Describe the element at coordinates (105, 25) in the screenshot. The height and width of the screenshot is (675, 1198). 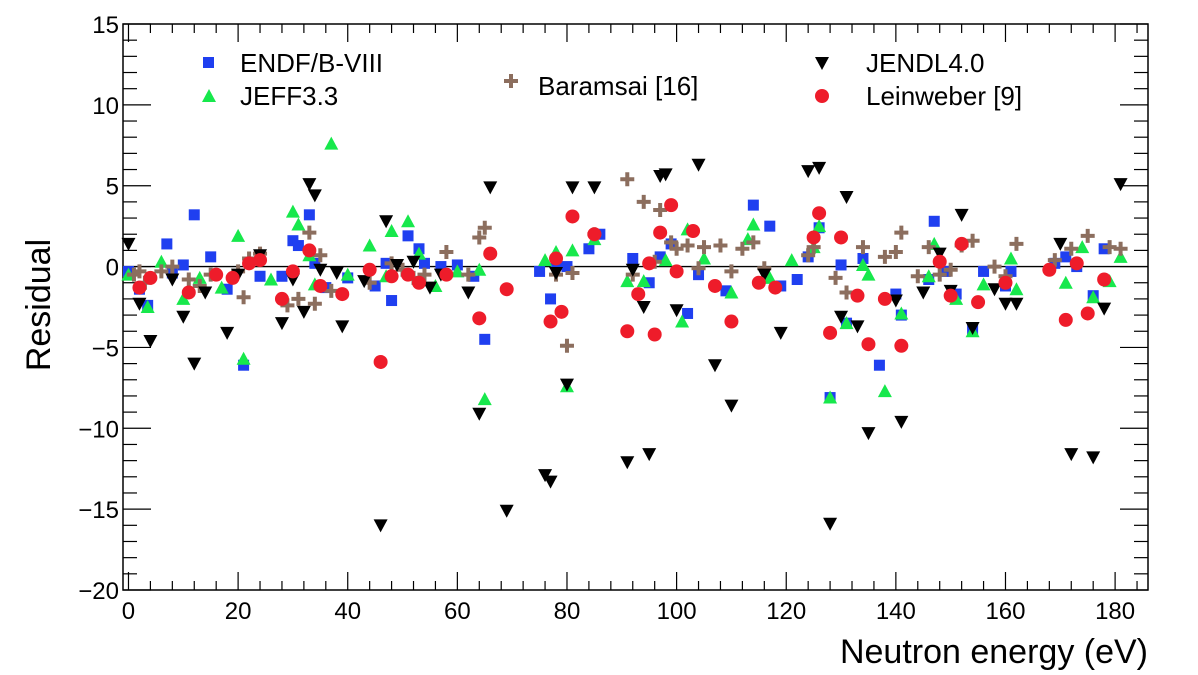
I see `y-tick-label: 15` at that location.